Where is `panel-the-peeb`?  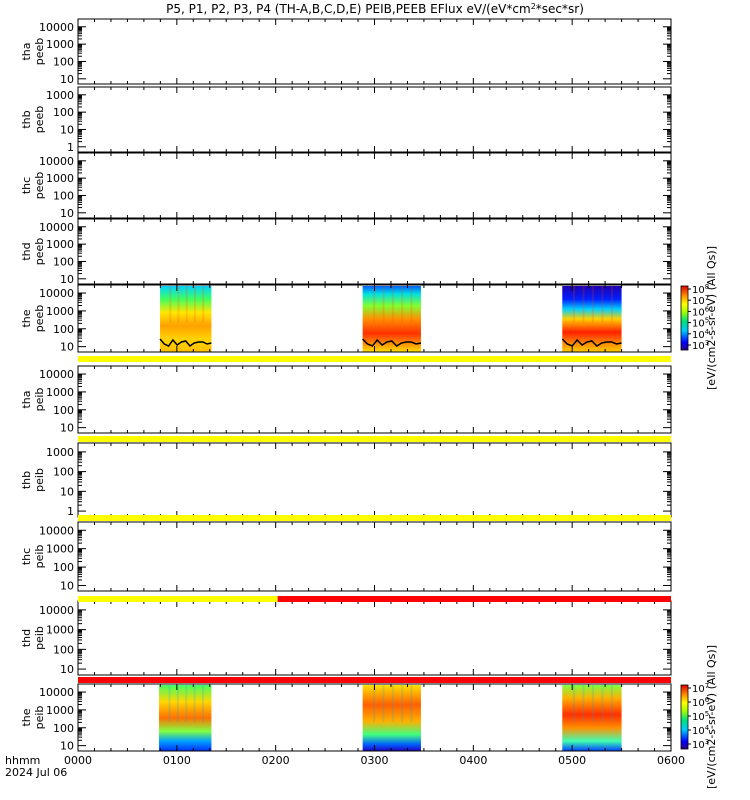
panel-the-peeb is located at coordinates (374, 318).